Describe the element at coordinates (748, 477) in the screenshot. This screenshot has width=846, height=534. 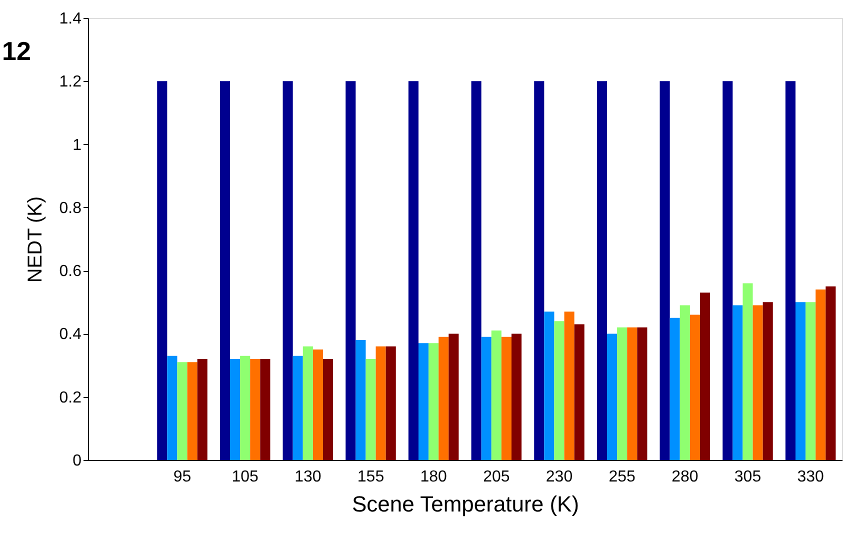
I see `x-tick-label: 305` at that location.